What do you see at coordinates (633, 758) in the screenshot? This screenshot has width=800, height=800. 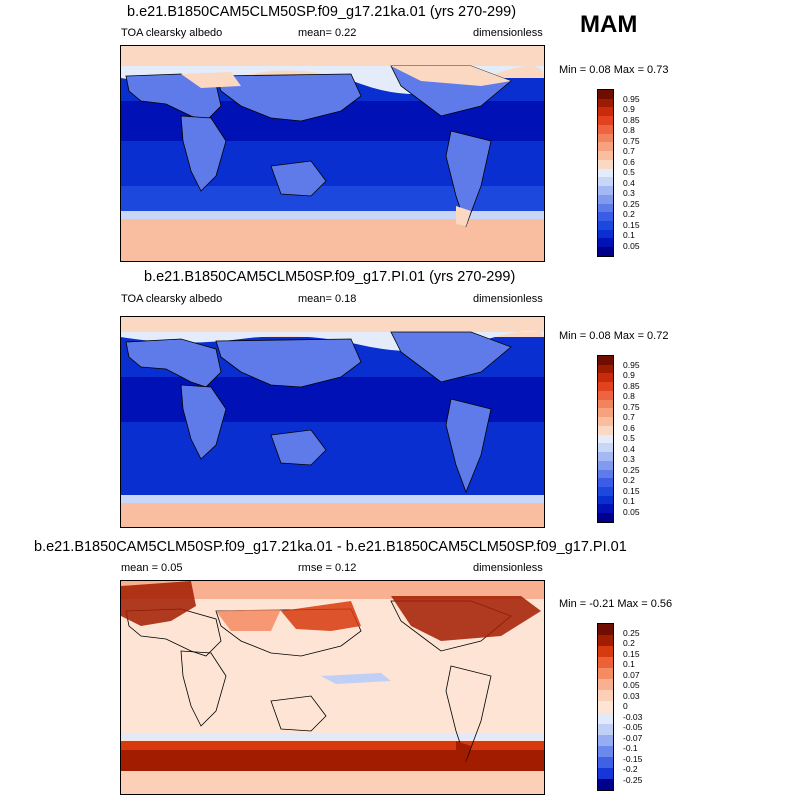 I see `colorbar-tick-label: -0.15` at bounding box center [633, 758].